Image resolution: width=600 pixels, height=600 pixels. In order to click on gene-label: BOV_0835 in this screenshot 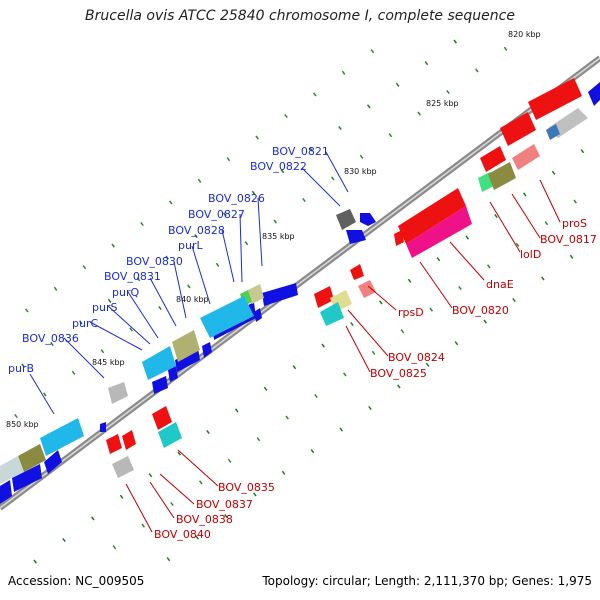, I will do `click(246, 487)`.